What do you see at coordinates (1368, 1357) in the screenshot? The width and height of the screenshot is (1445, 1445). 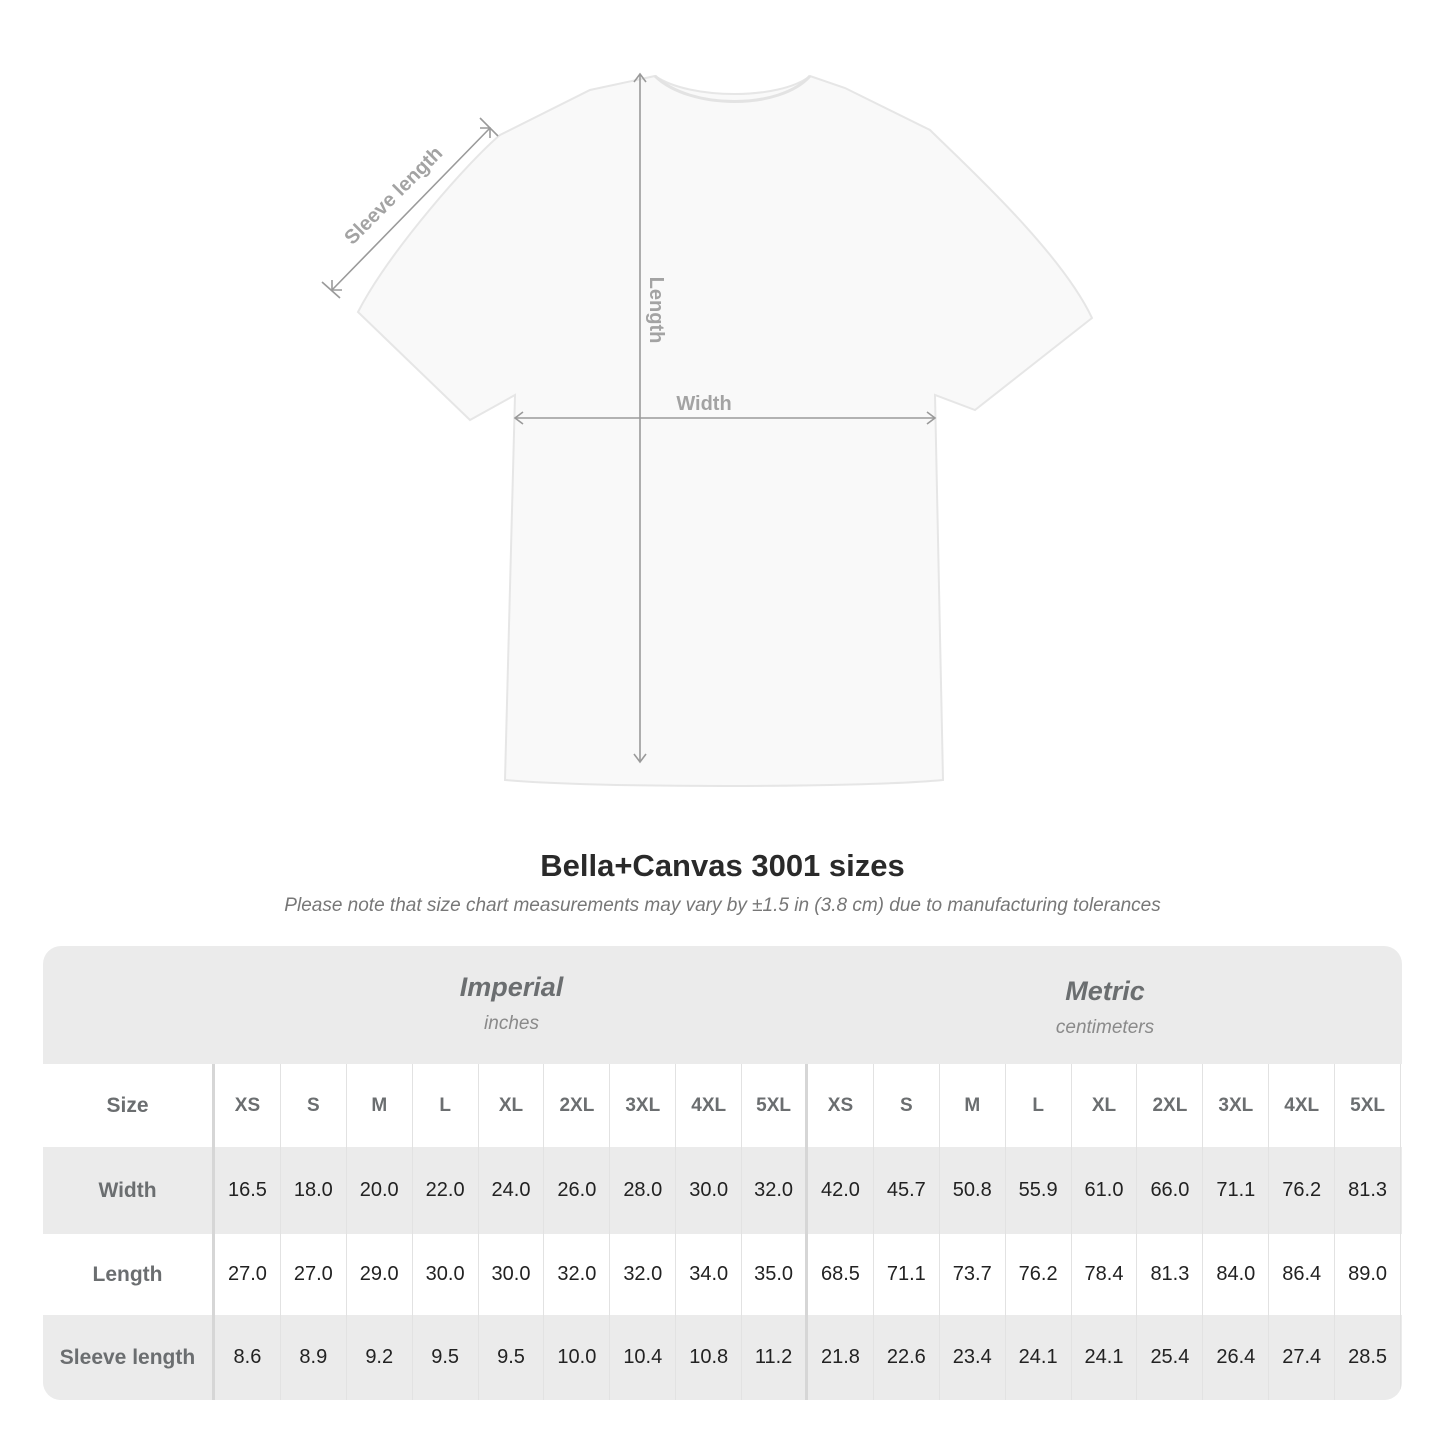 I see `table-cell: 28.5` at bounding box center [1368, 1357].